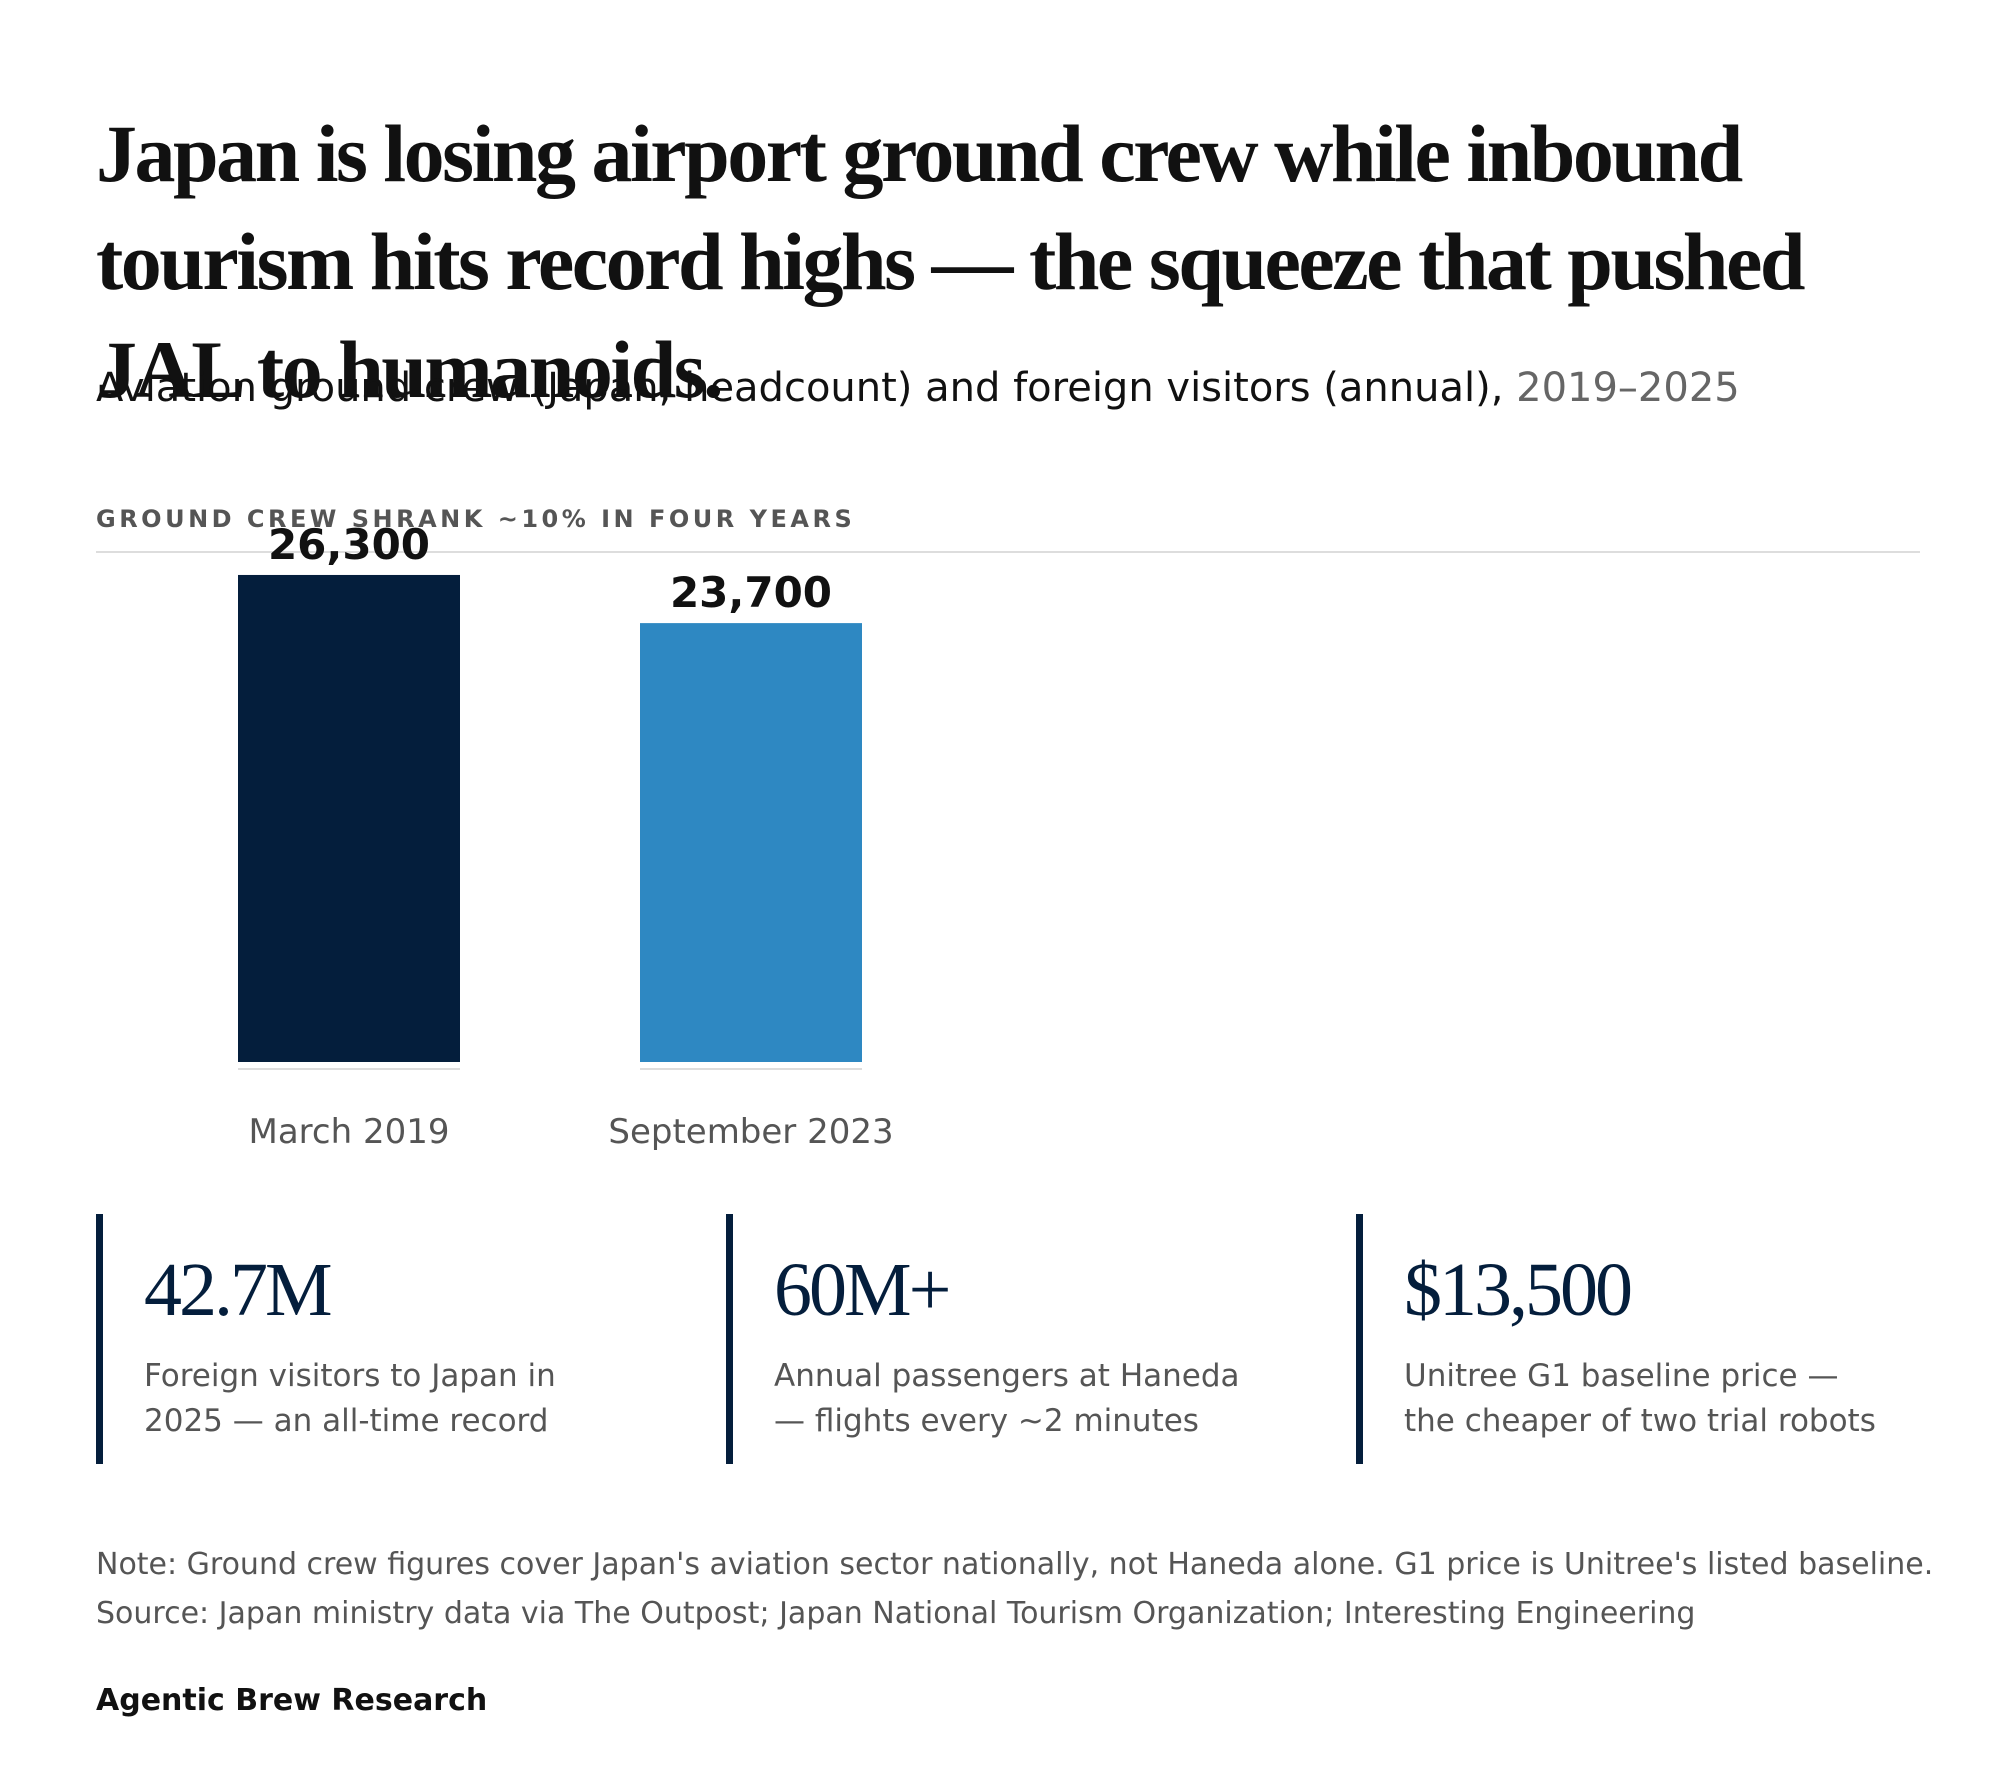 Image resolution: width=2000 pixels, height=1780 pixels. What do you see at coordinates (476, 519) in the screenshot?
I see `chart-panel-label: GROUND CREW SHRANK ~10% IN FOUR YEARS` at bounding box center [476, 519].